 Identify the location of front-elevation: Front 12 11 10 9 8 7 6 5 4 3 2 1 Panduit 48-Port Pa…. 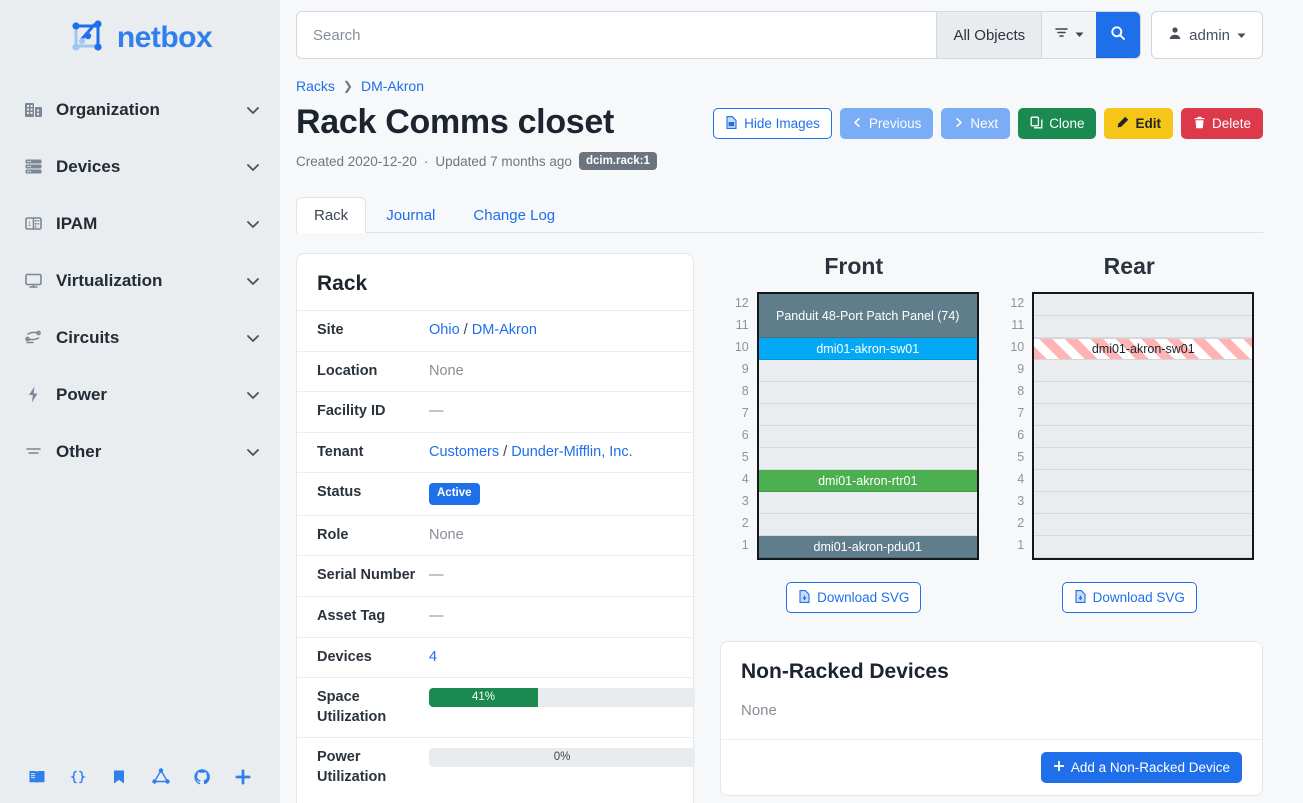
(854, 433).